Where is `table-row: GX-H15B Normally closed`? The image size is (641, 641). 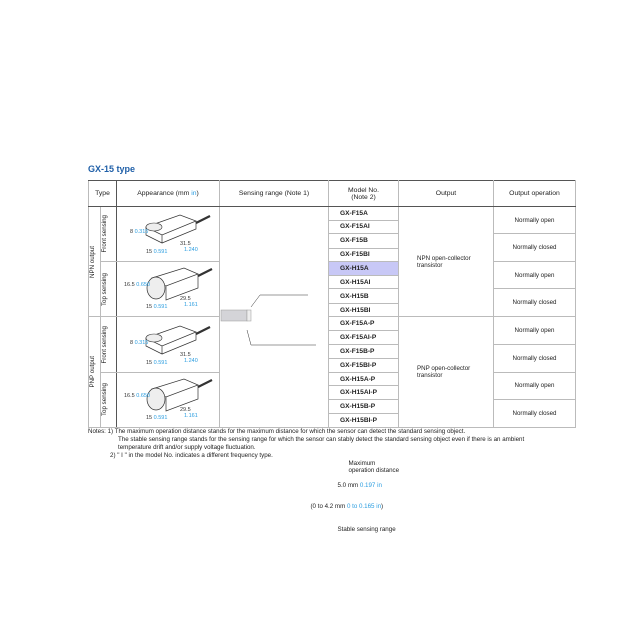 table-row: GX-H15B Normally closed is located at coordinates (332, 303).